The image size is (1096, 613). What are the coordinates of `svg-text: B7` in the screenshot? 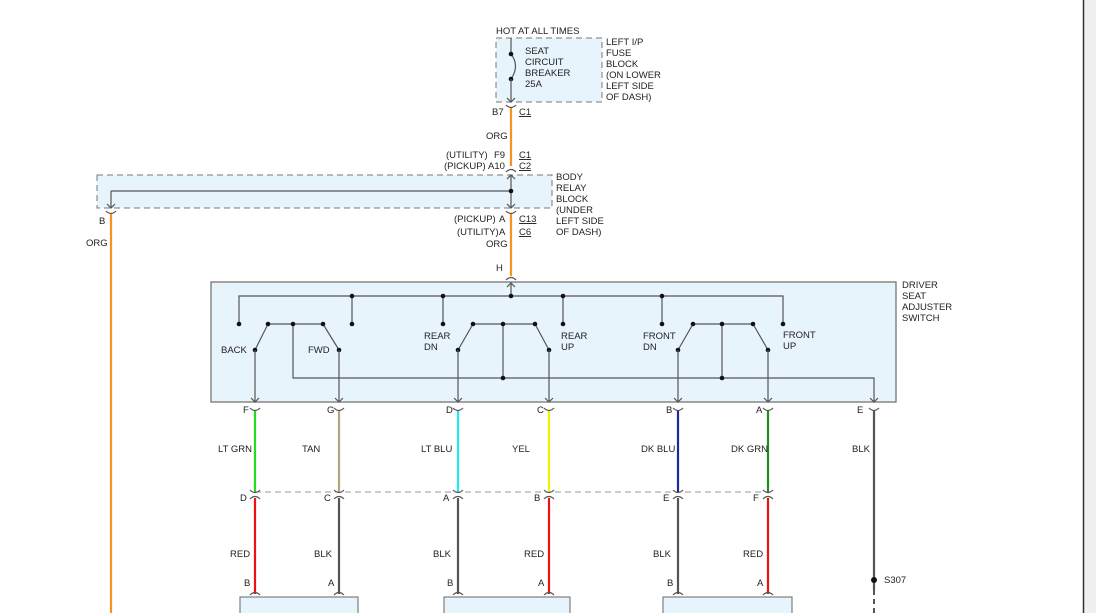 It's located at (498, 112).